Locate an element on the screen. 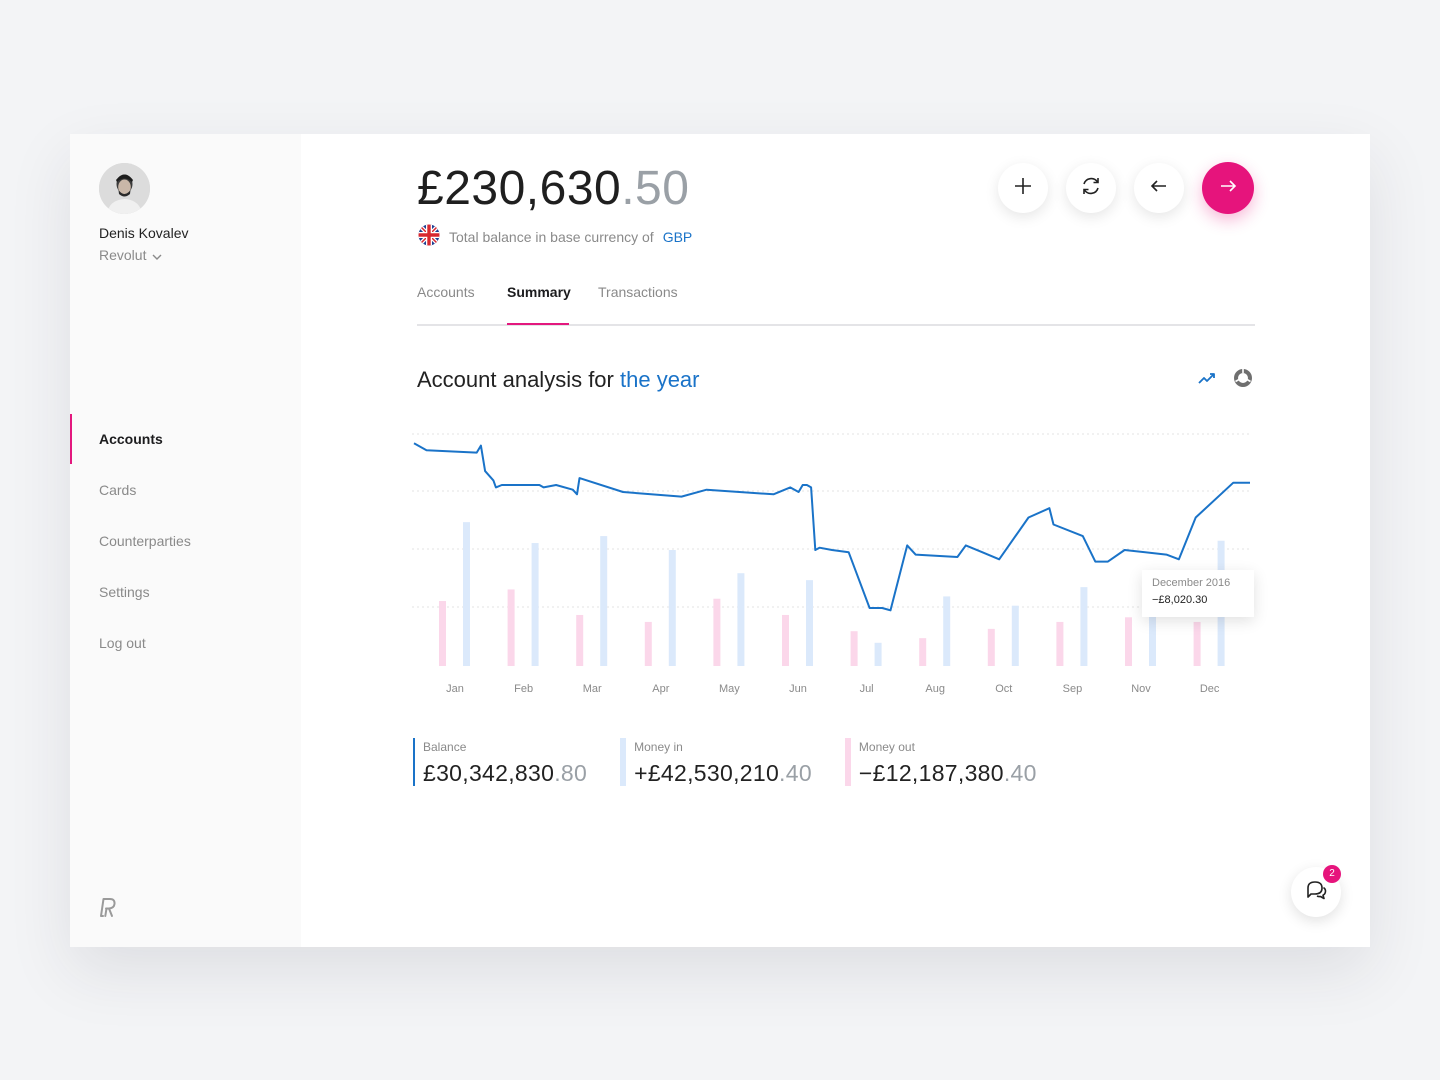  organization-label: Revolut is located at coordinates (123, 255).